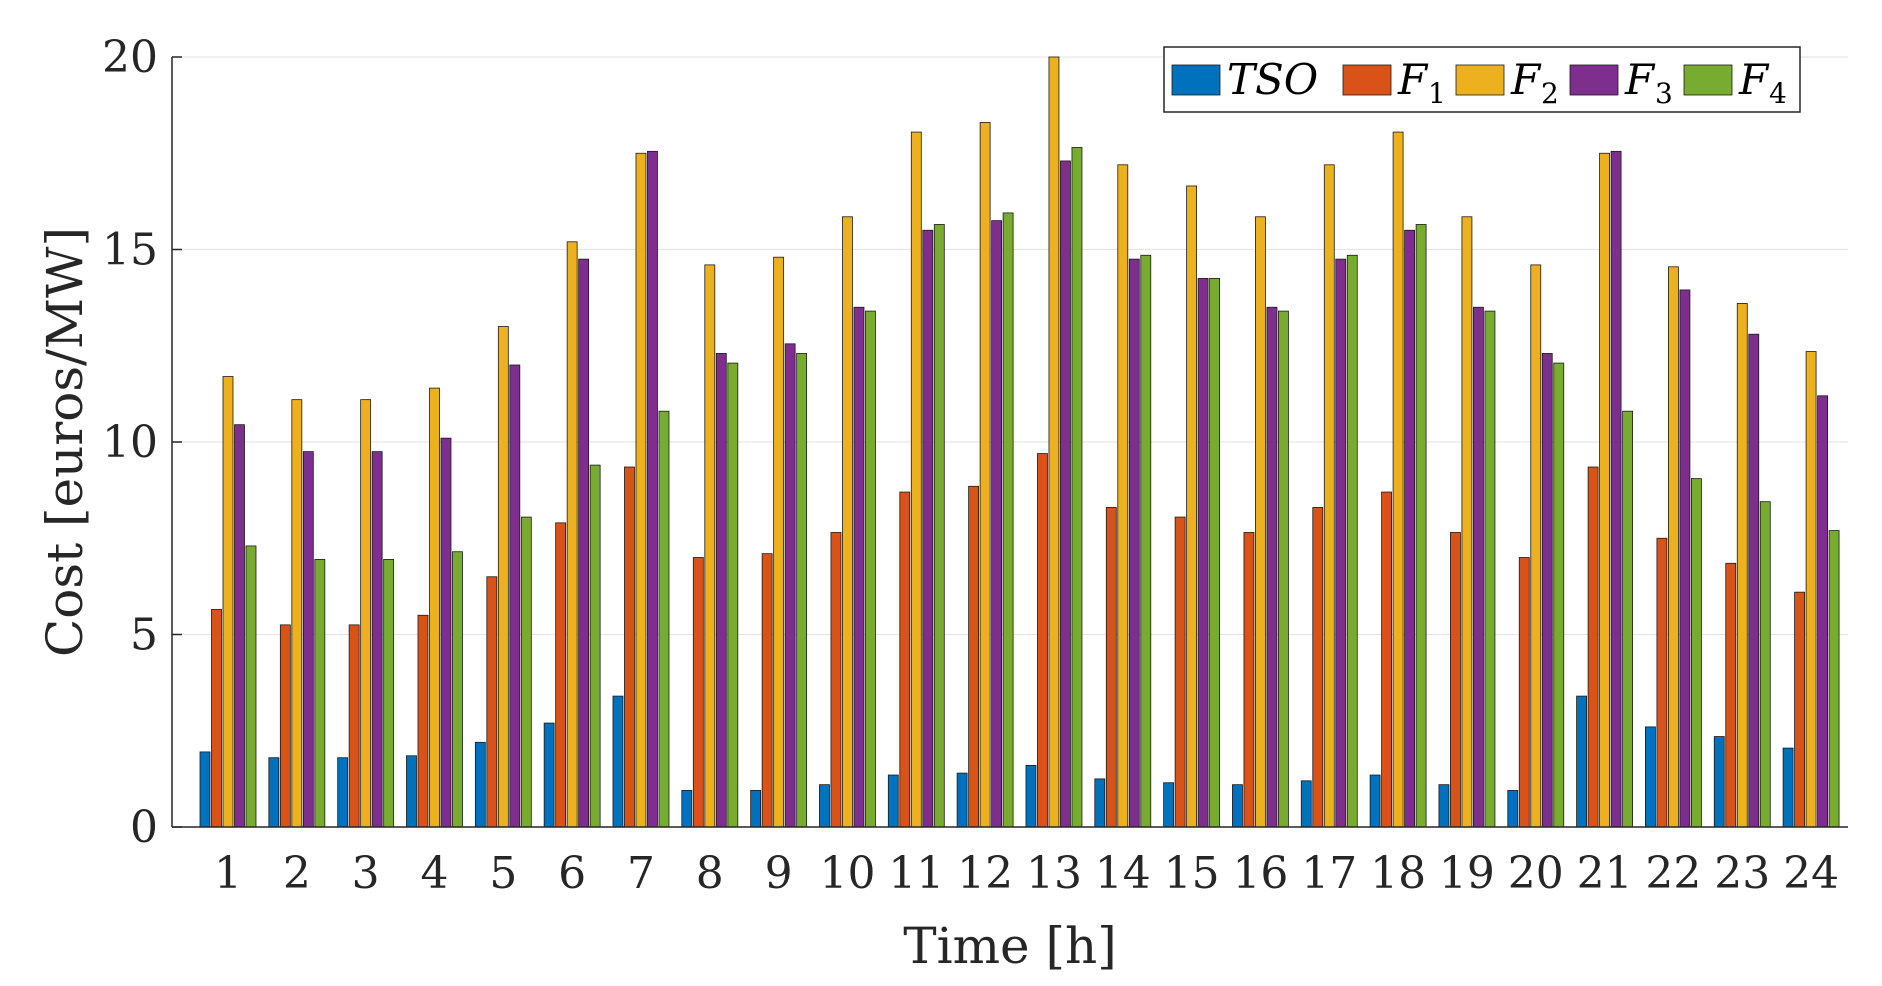 Image resolution: width=1882 pixels, height=986 pixels. Describe the element at coordinates (1526, 79) in the screenshot. I see `legend-label-f2: F` at that location.